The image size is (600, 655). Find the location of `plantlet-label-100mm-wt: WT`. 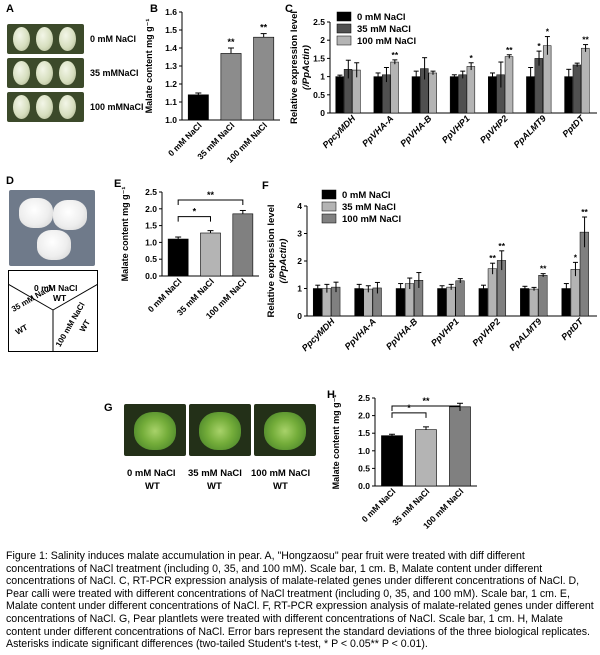

plantlet-label-100mm-wt: WT is located at coordinates (280, 486).